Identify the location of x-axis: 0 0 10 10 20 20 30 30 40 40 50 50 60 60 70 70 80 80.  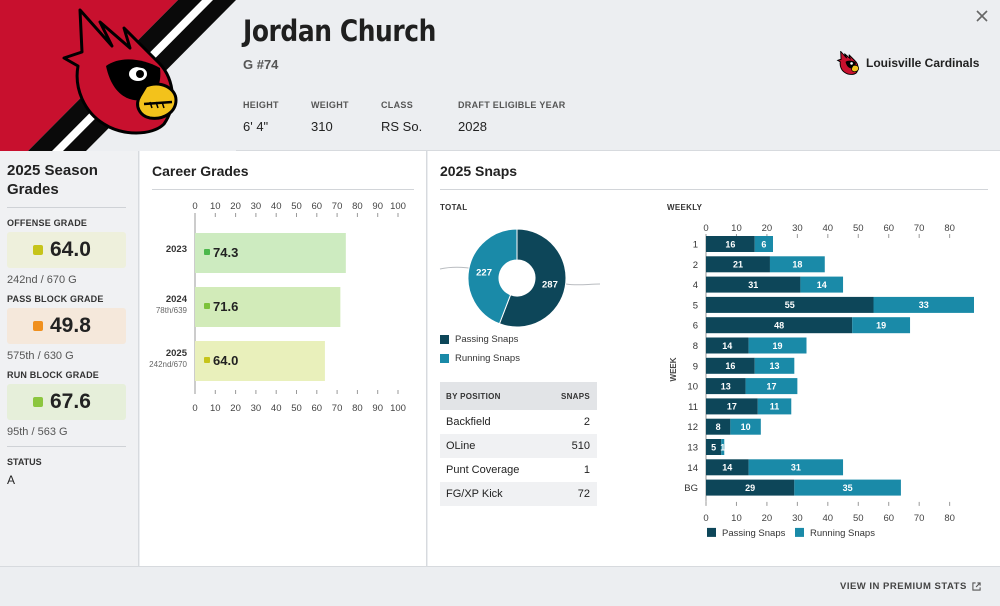
(829, 373).